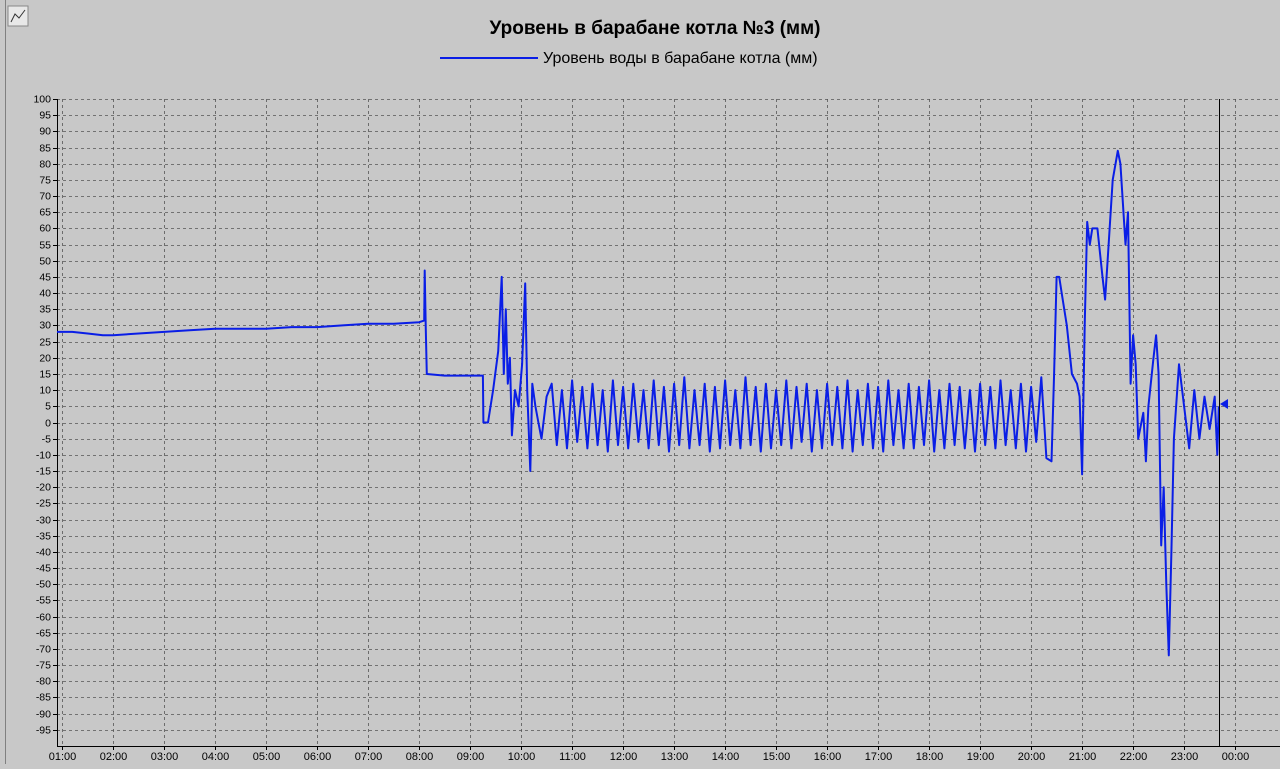  Describe the element at coordinates (726, 757) in the screenshot. I see `x-tick-label: 14:00` at that location.